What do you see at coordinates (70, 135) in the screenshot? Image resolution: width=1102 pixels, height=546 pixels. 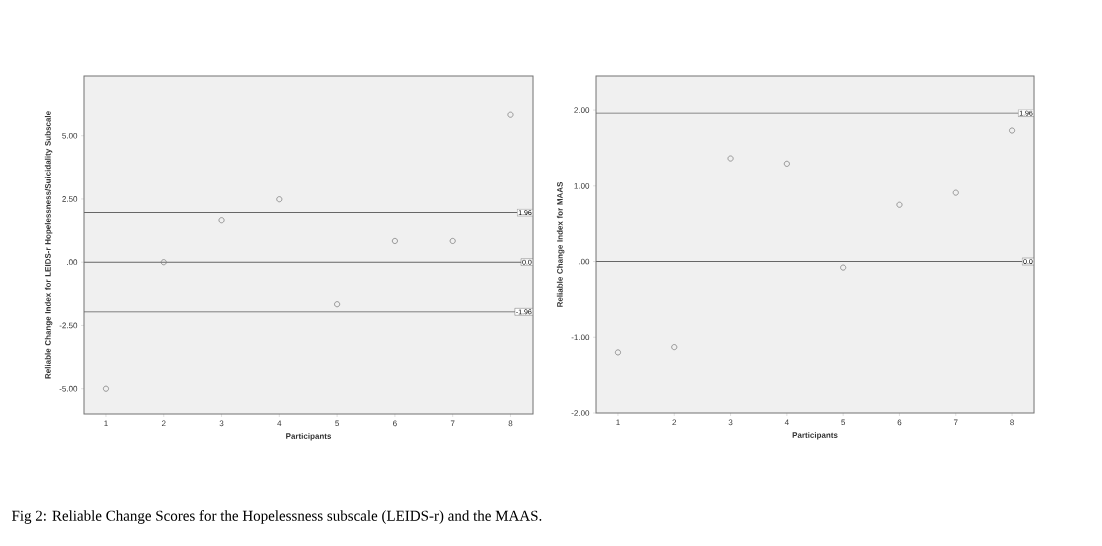 I see `y-tick-label: 5.00` at bounding box center [70, 135].